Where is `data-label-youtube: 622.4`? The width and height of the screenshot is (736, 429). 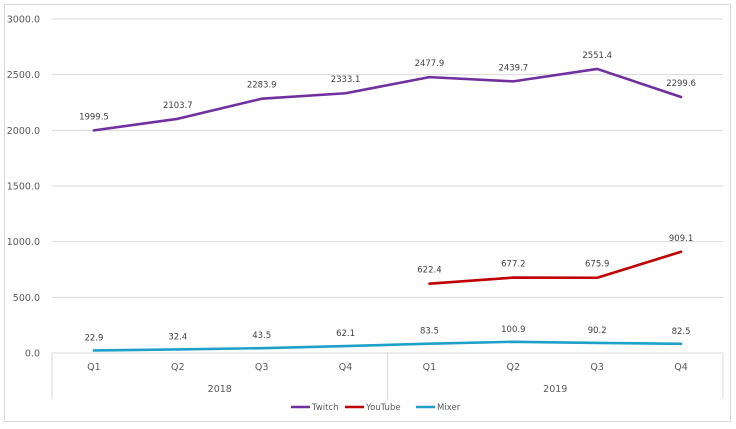
data-label-youtube: 622.4 is located at coordinates (429, 271).